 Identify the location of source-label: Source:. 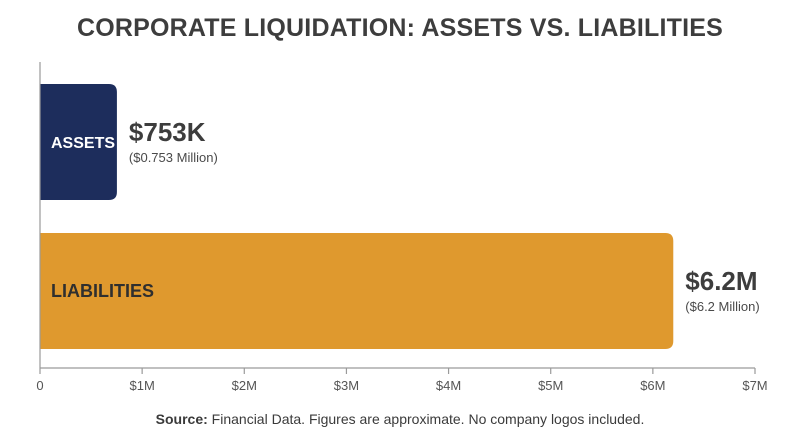
(181, 419).